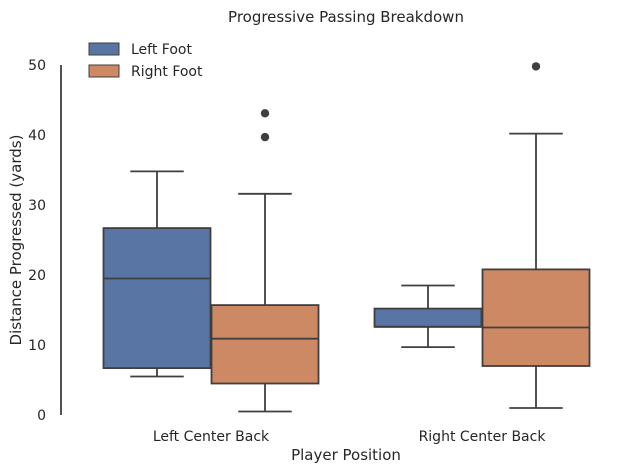  What do you see at coordinates (37, 66) in the screenshot?
I see `y-tick-label: 50` at bounding box center [37, 66].